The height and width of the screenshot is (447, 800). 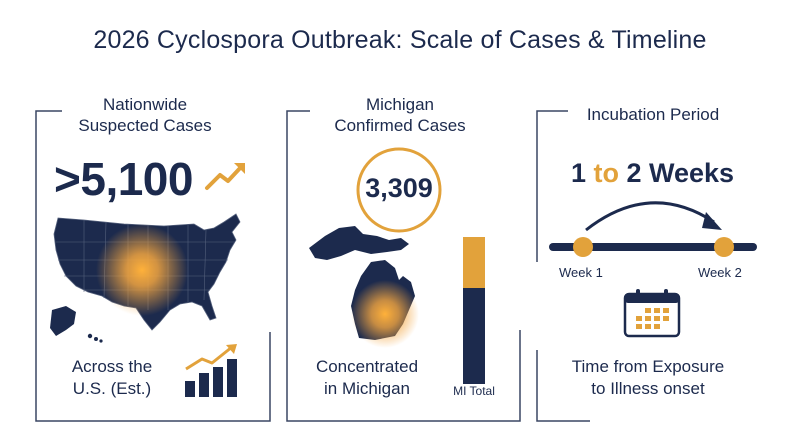 What do you see at coordinates (123, 179) in the screenshot?
I see `nationwide-cases-value: >5,100` at bounding box center [123, 179].